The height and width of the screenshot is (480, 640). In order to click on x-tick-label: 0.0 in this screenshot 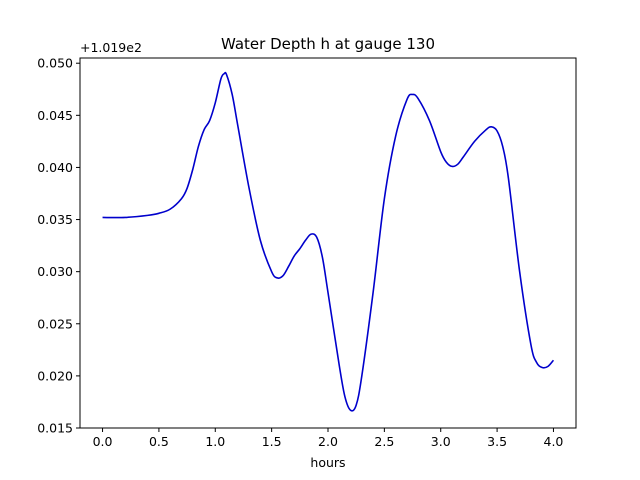, I will do `click(103, 441)`.